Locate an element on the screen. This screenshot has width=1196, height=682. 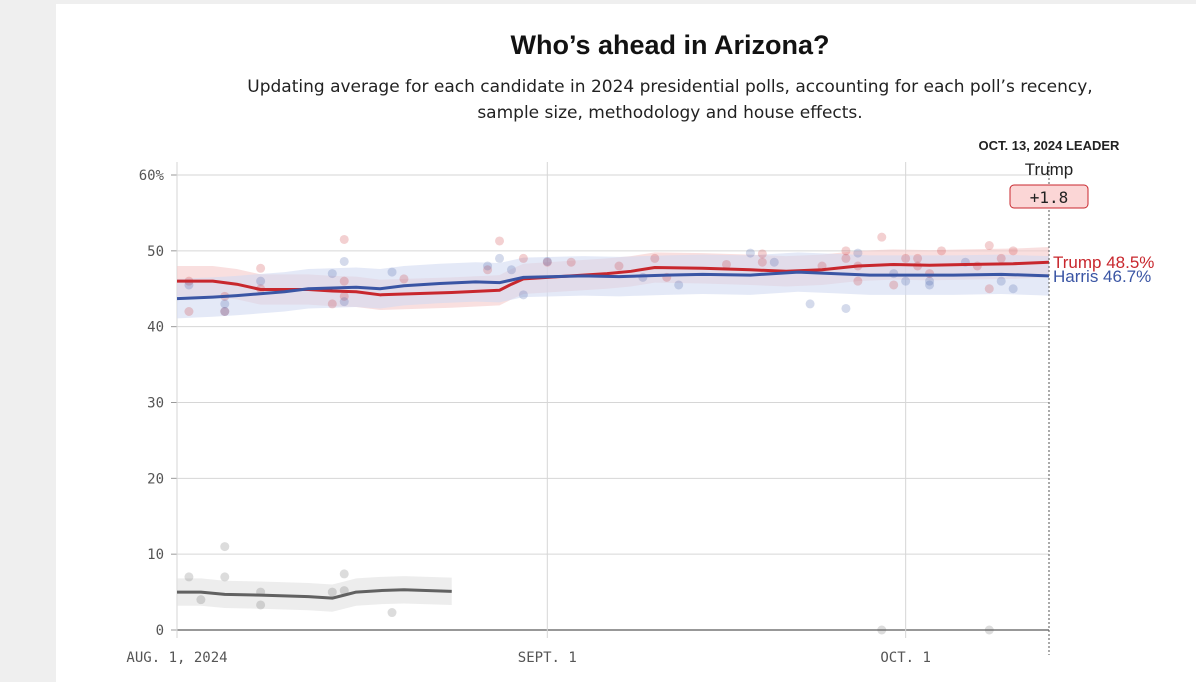
y-tick-label: 60% is located at coordinates (152, 176).